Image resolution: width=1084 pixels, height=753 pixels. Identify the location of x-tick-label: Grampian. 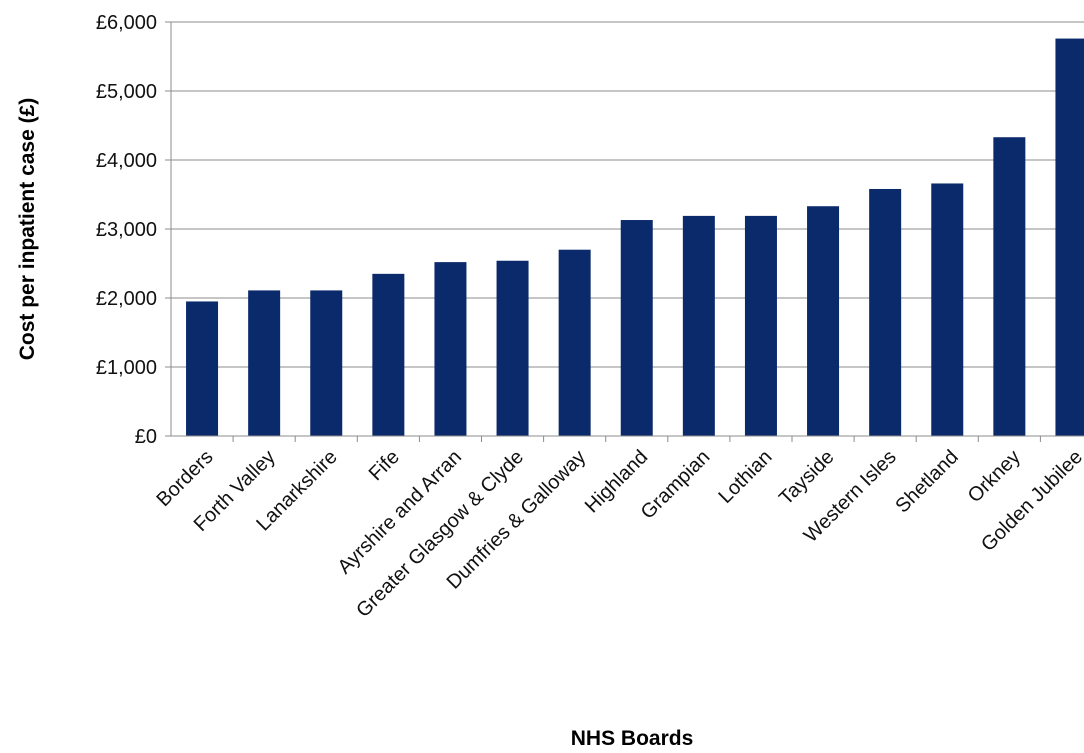
(676, 485).